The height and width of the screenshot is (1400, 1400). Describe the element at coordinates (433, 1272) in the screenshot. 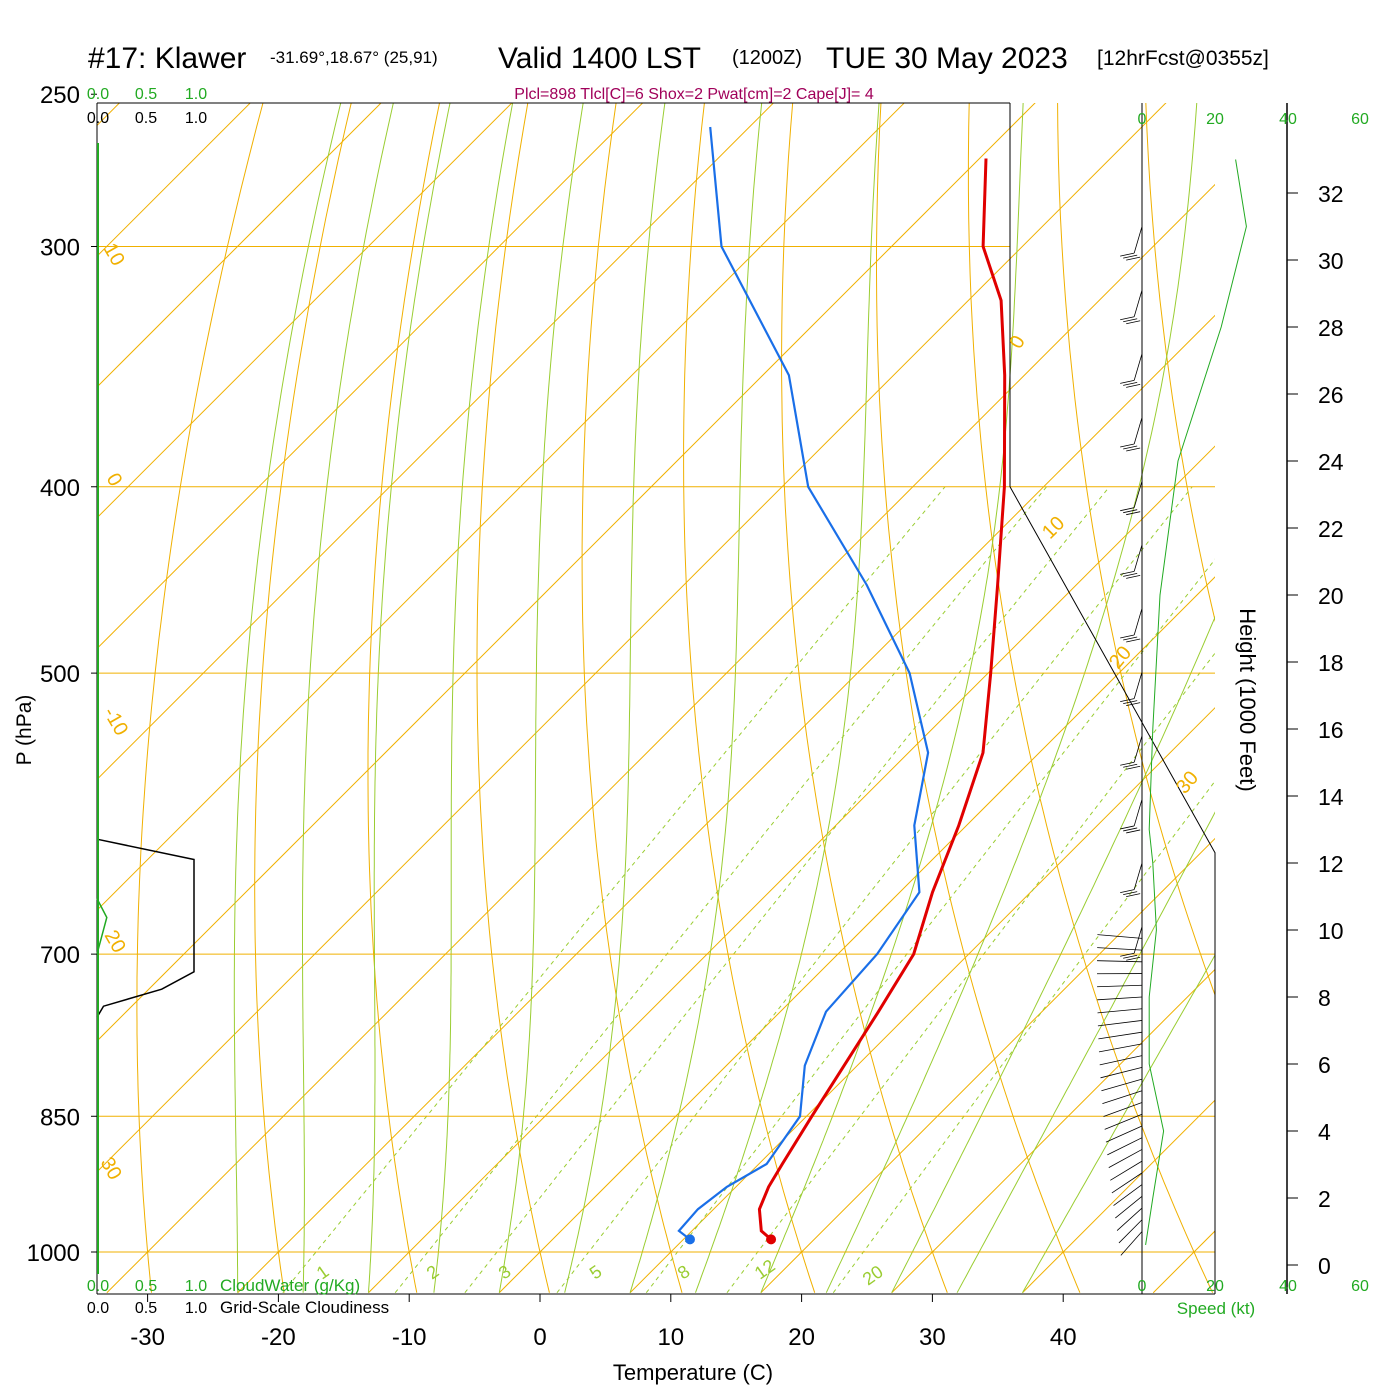

I see `mixing-ratio-label: 2` at that location.